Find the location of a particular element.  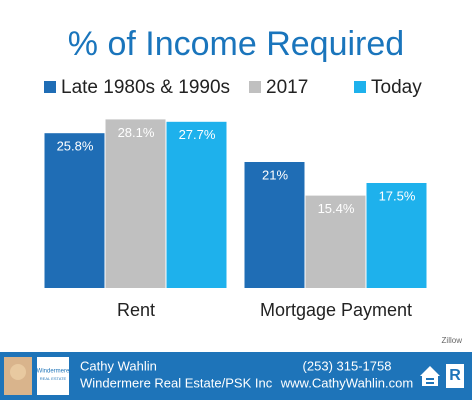

logo-subtext: REAL ESTATE is located at coordinates (53, 378).